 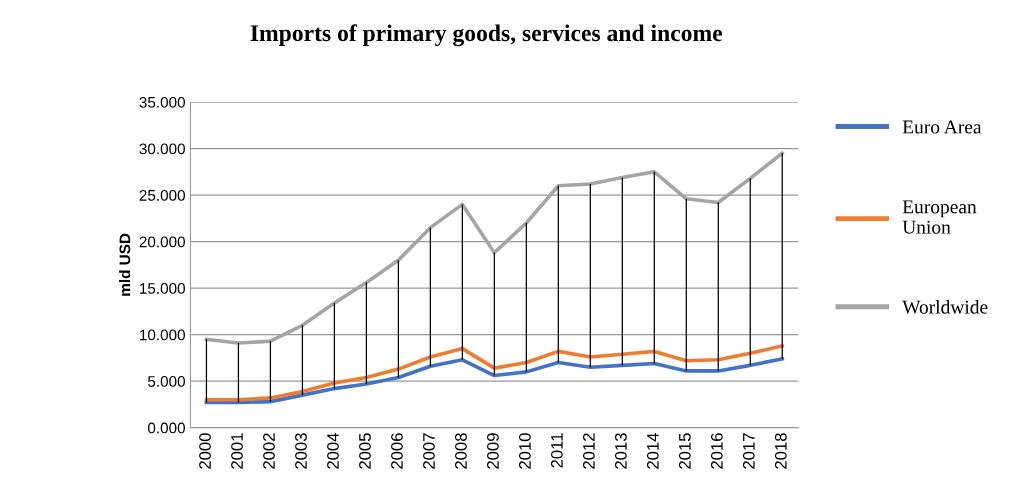 What do you see at coordinates (162, 102) in the screenshot?
I see `y-tick-label: 35.000` at bounding box center [162, 102].